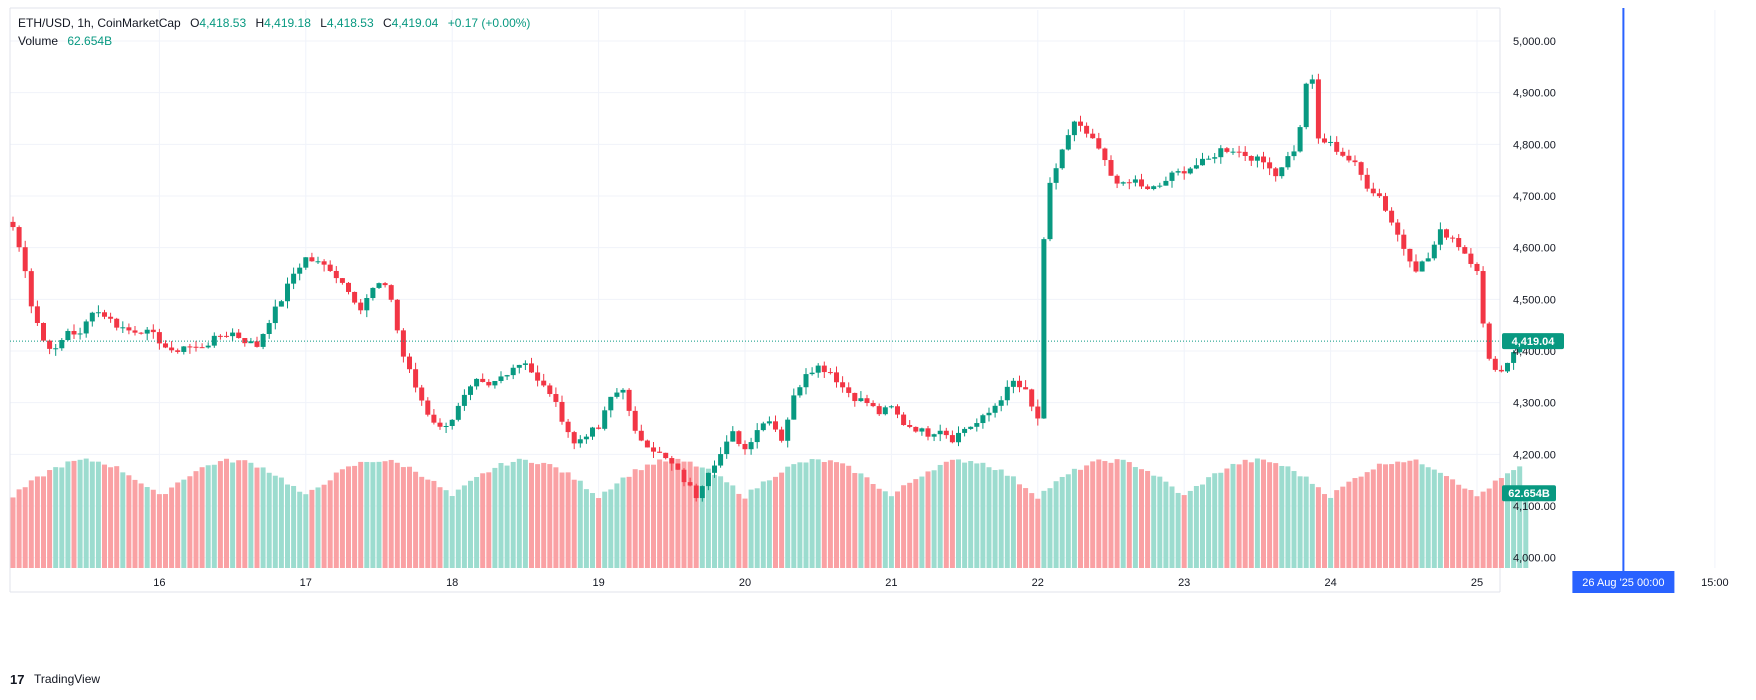  Describe the element at coordinates (67, 679) in the screenshot. I see `tradingview-brand-name: TradingView` at that location.